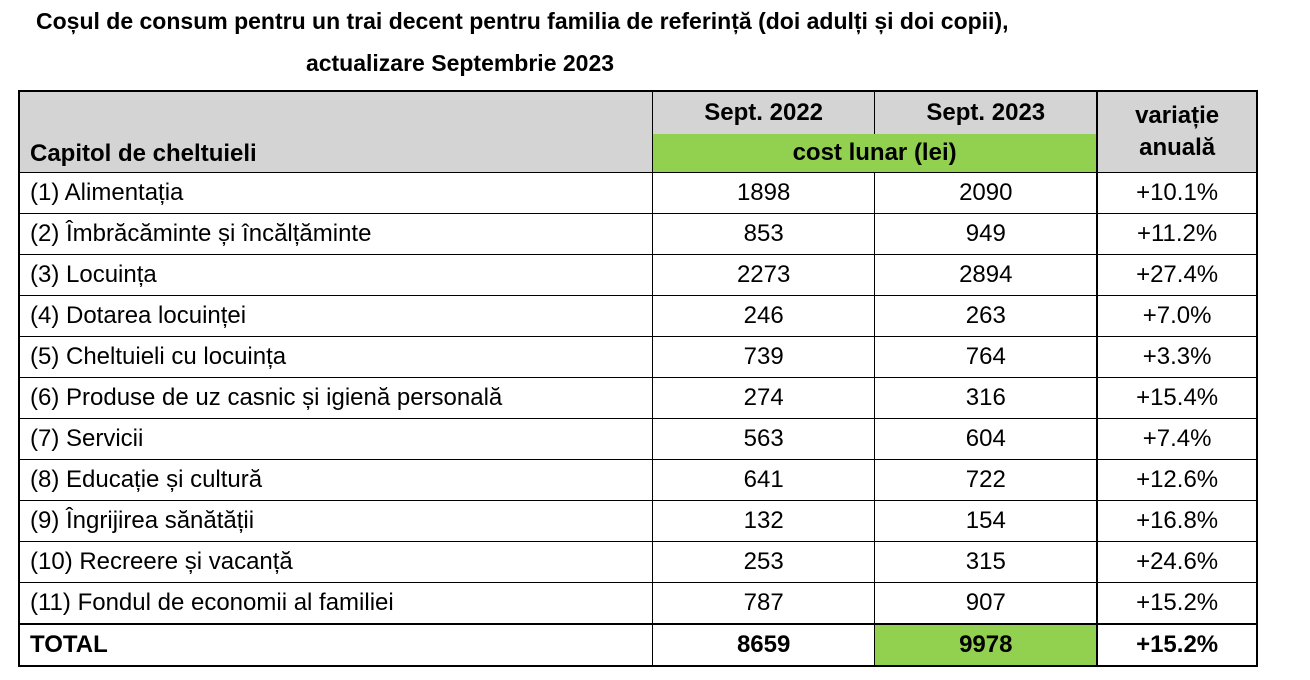  I want to click on table-row: (1) Alimentația 1898 2090 +10.1%, so click(638, 193).